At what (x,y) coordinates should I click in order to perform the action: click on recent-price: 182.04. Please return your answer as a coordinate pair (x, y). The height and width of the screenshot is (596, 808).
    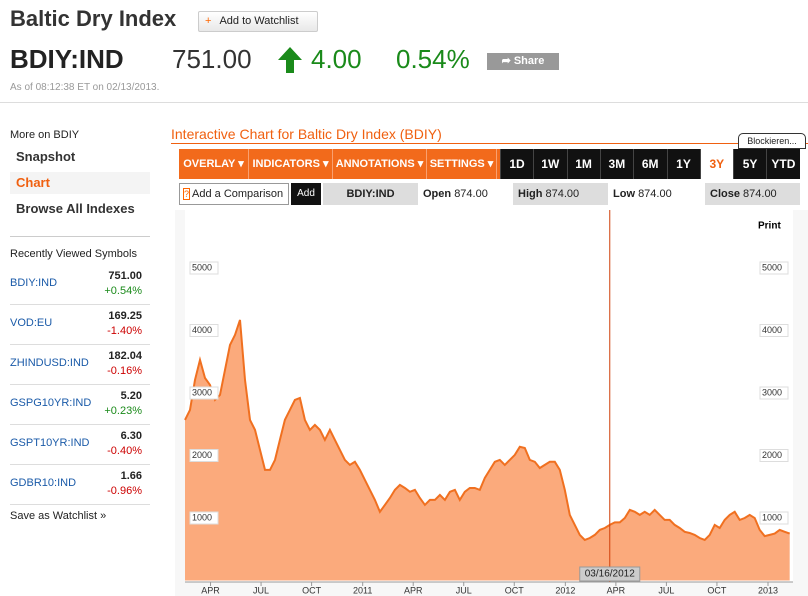
    Looking at the image, I should click on (125, 356).